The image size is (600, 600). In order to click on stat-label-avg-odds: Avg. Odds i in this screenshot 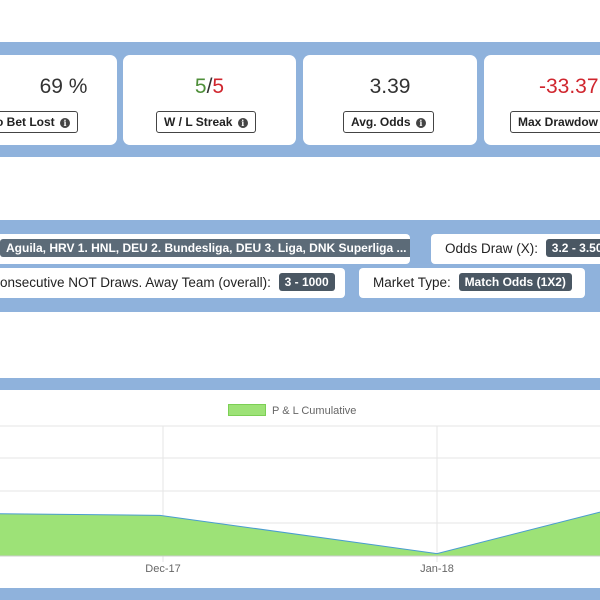, I will do `click(388, 122)`.